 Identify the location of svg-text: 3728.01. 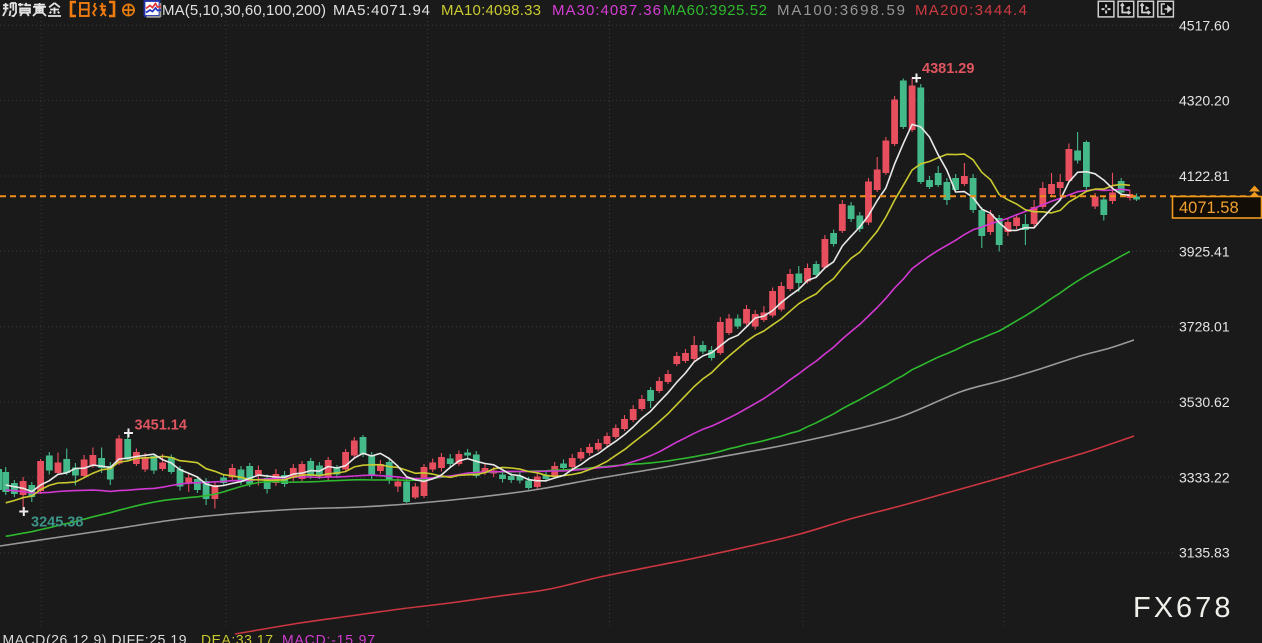
(1204, 327).